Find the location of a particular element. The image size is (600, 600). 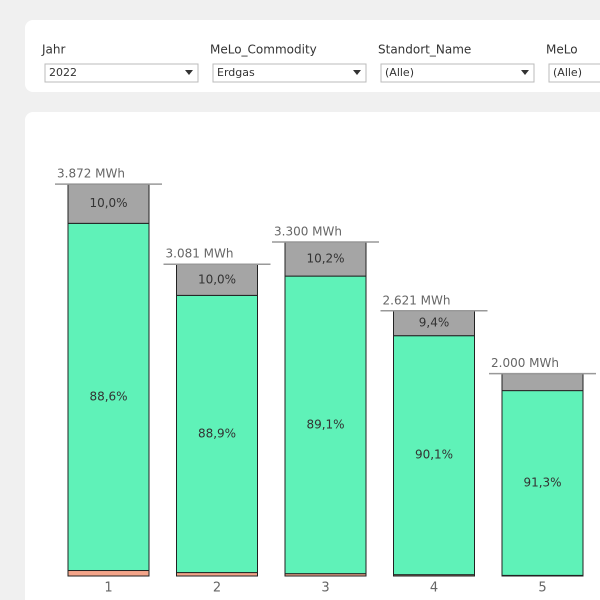

segment-label: 10,2% is located at coordinates (325, 259).